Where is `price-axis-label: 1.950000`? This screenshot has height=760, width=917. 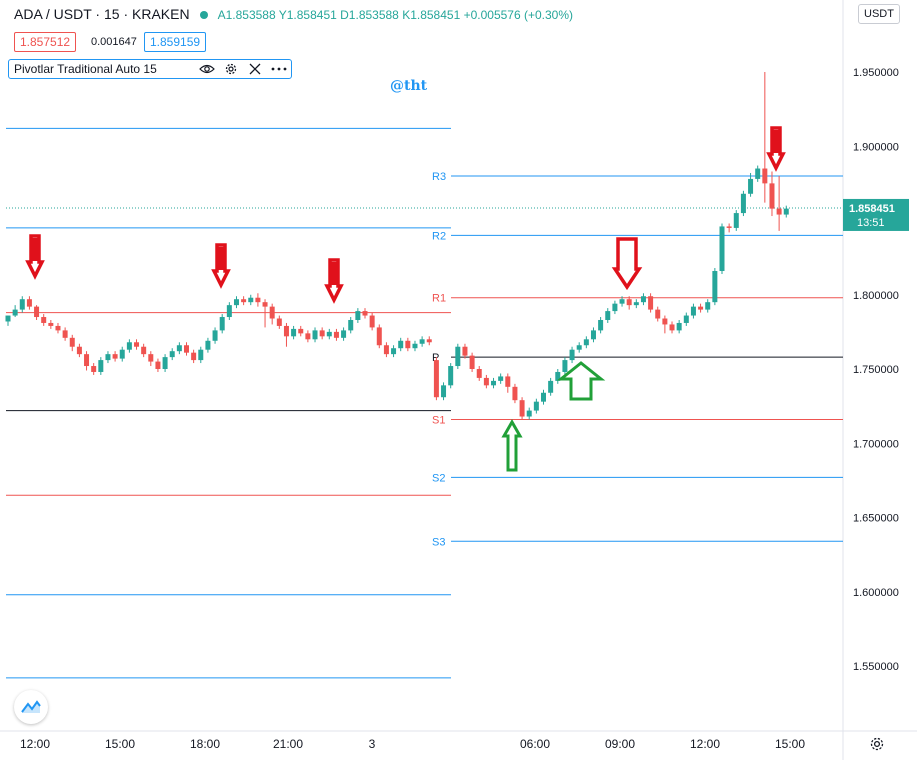 price-axis-label: 1.950000 is located at coordinates (876, 73).